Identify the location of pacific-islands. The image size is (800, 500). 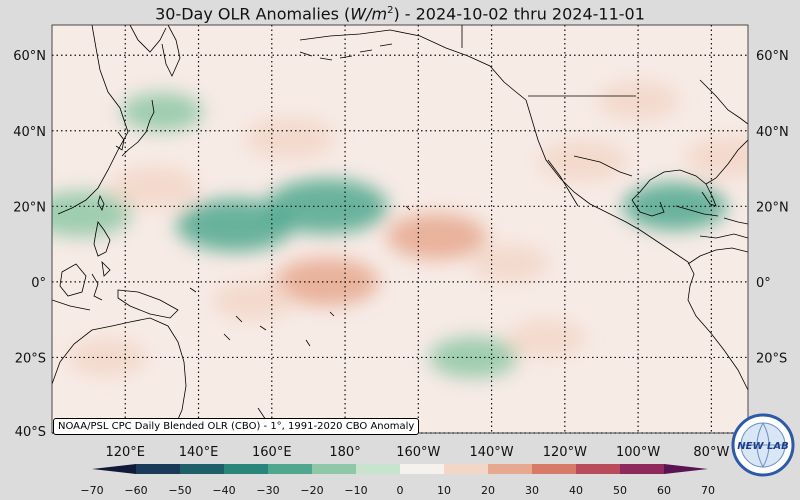
(300, 276).